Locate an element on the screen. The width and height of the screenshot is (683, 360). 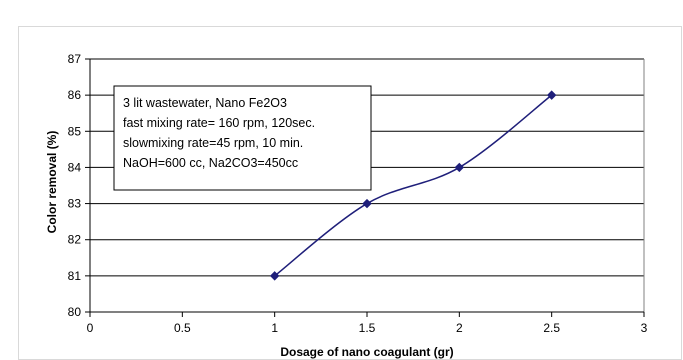
x-tick-labels: 0 0.5 1 1.5 2 2.5 3 is located at coordinates (367, 328).